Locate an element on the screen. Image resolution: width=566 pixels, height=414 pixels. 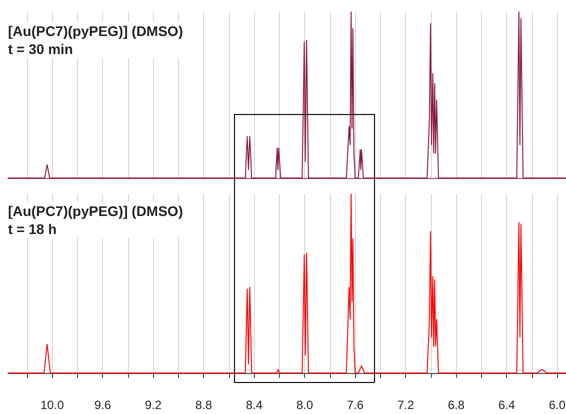
x-tick-label: 6.4 is located at coordinates (507, 405).